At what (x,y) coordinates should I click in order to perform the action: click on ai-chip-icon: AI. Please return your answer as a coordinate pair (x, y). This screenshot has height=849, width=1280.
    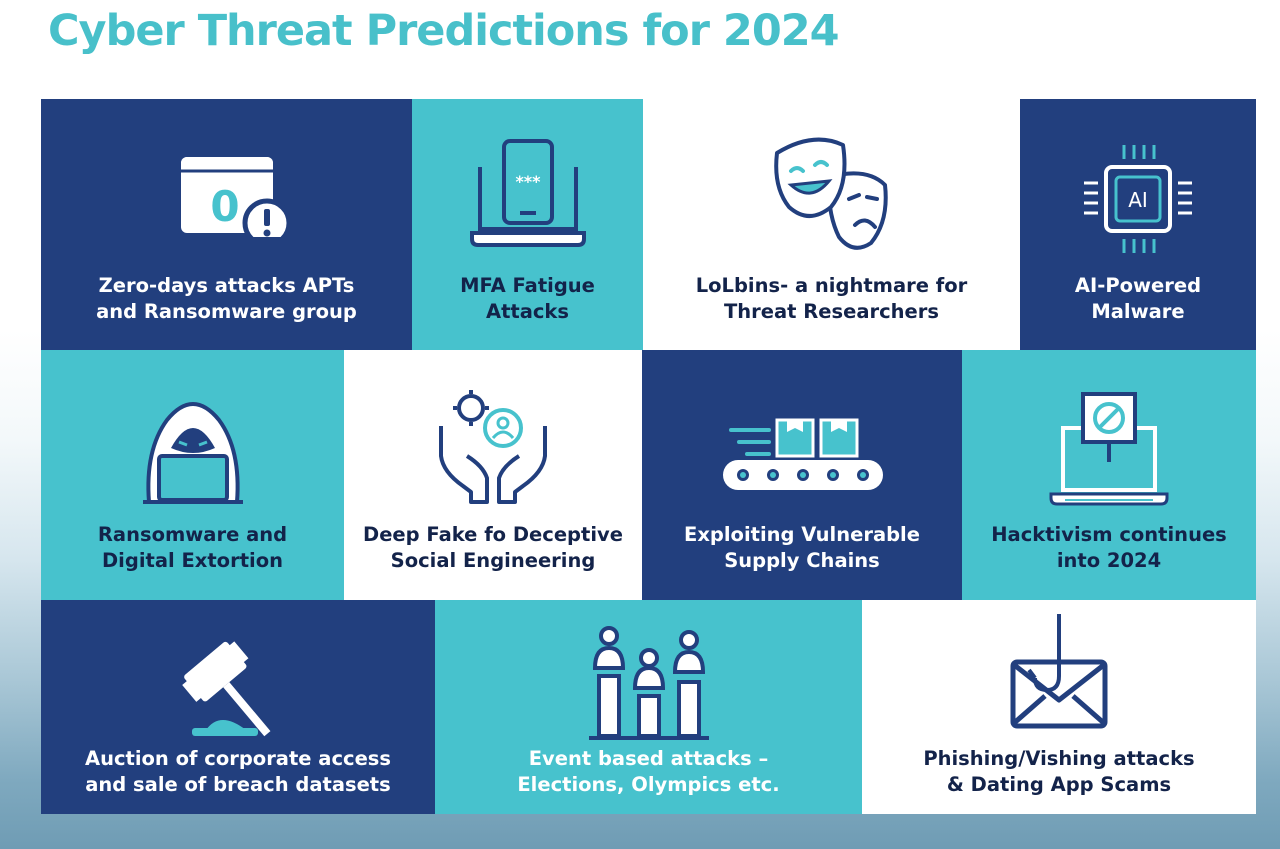
    Looking at the image, I should click on (1138, 199).